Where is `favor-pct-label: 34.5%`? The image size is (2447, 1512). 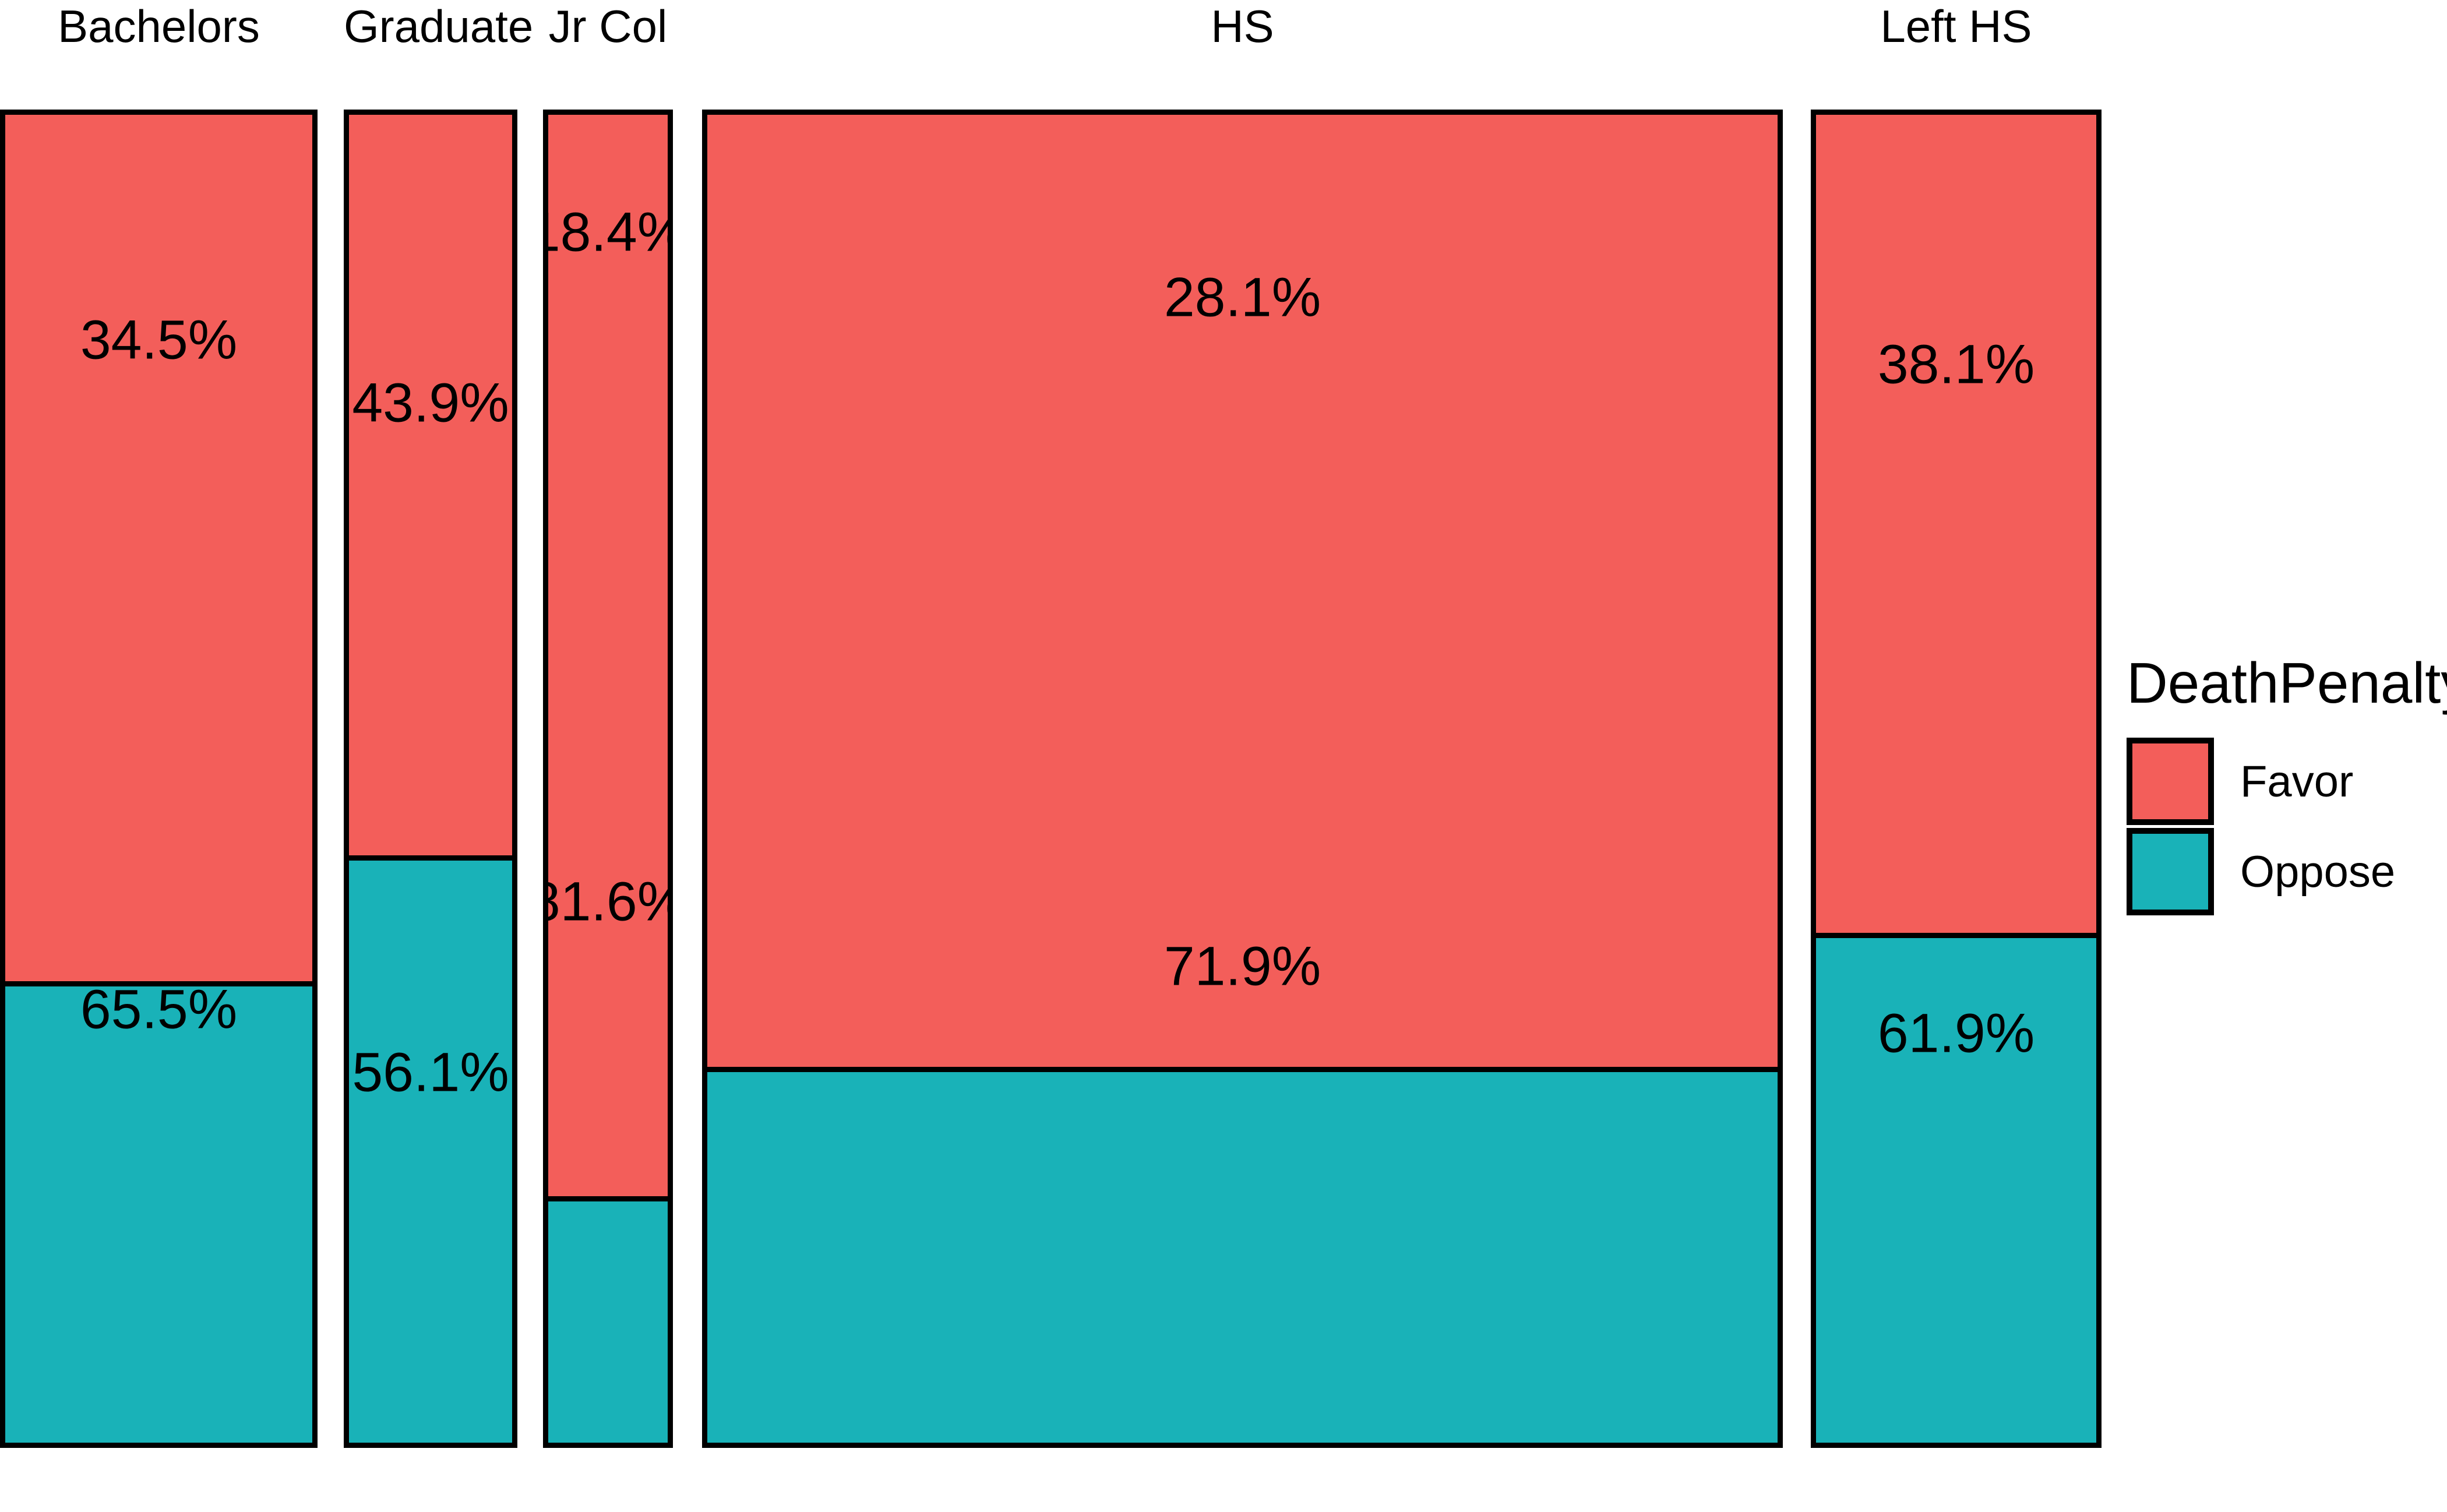
favor-pct-label: 34.5% is located at coordinates (159, 340).